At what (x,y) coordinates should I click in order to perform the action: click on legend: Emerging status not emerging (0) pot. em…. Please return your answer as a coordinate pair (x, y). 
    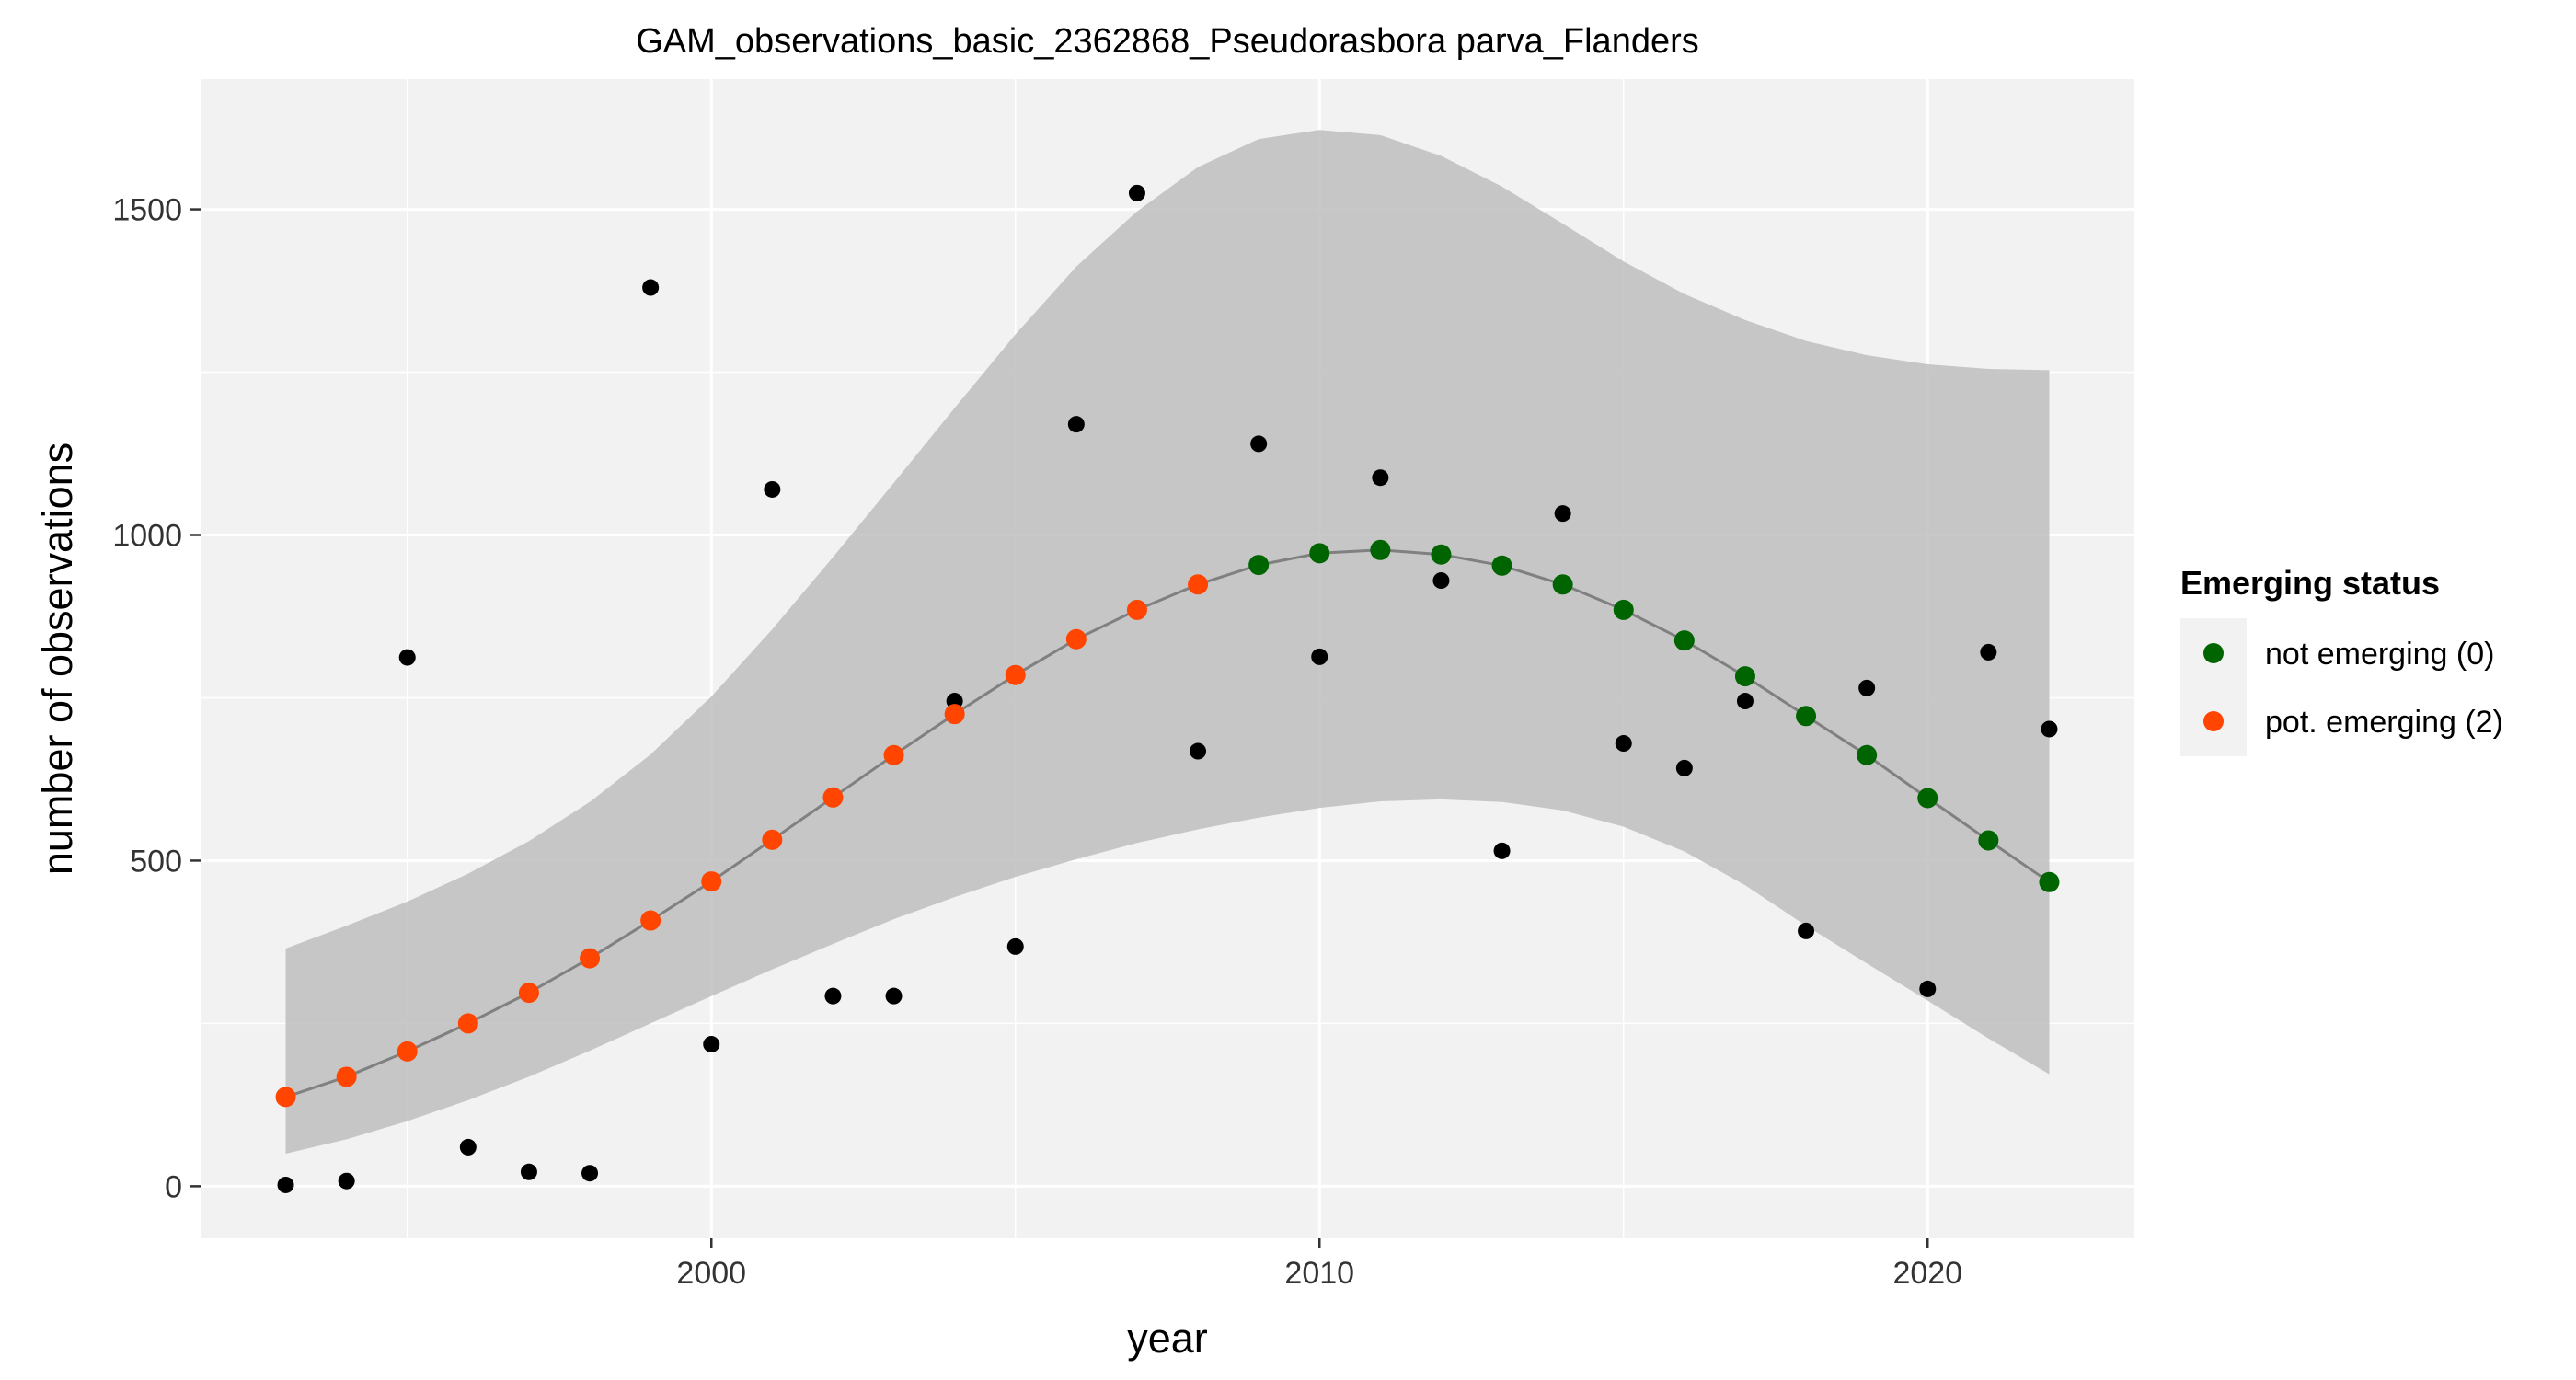
    Looking at the image, I should click on (2341, 660).